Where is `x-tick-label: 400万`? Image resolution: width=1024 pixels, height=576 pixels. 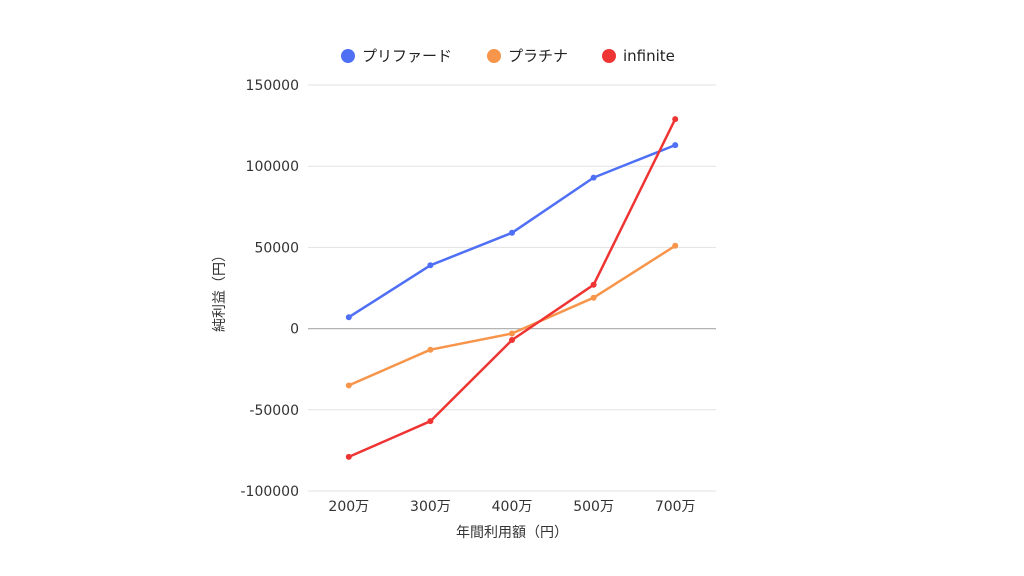
x-tick-label: 400万 is located at coordinates (512, 507).